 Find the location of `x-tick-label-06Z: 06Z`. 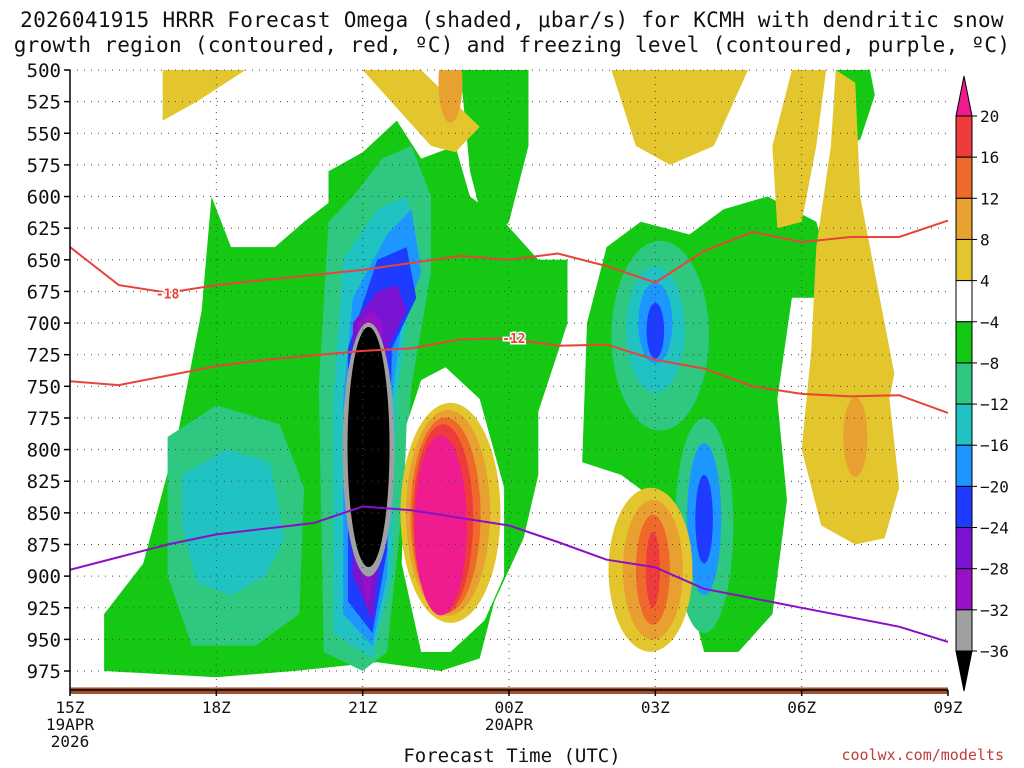

x-tick-label-06Z: 06Z is located at coordinates (801, 707).